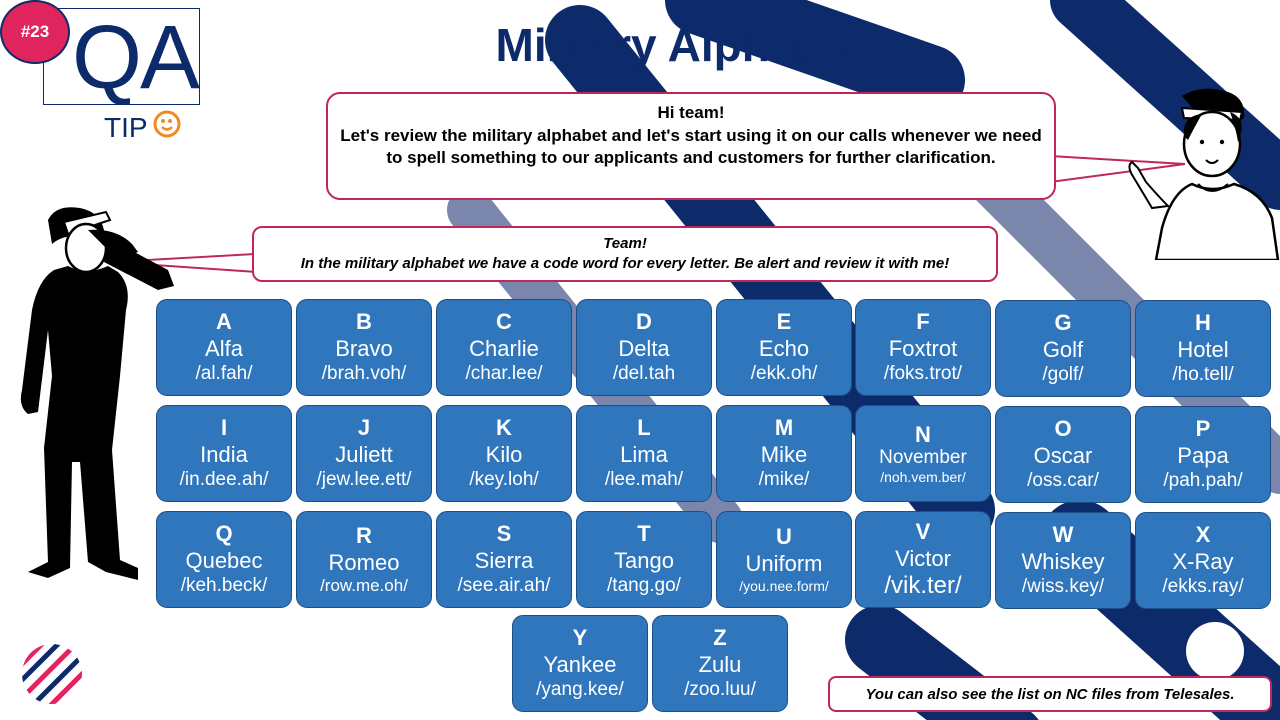 This screenshot has height=720, width=1280. I want to click on card-code-word: Foxtrot, so click(923, 348).